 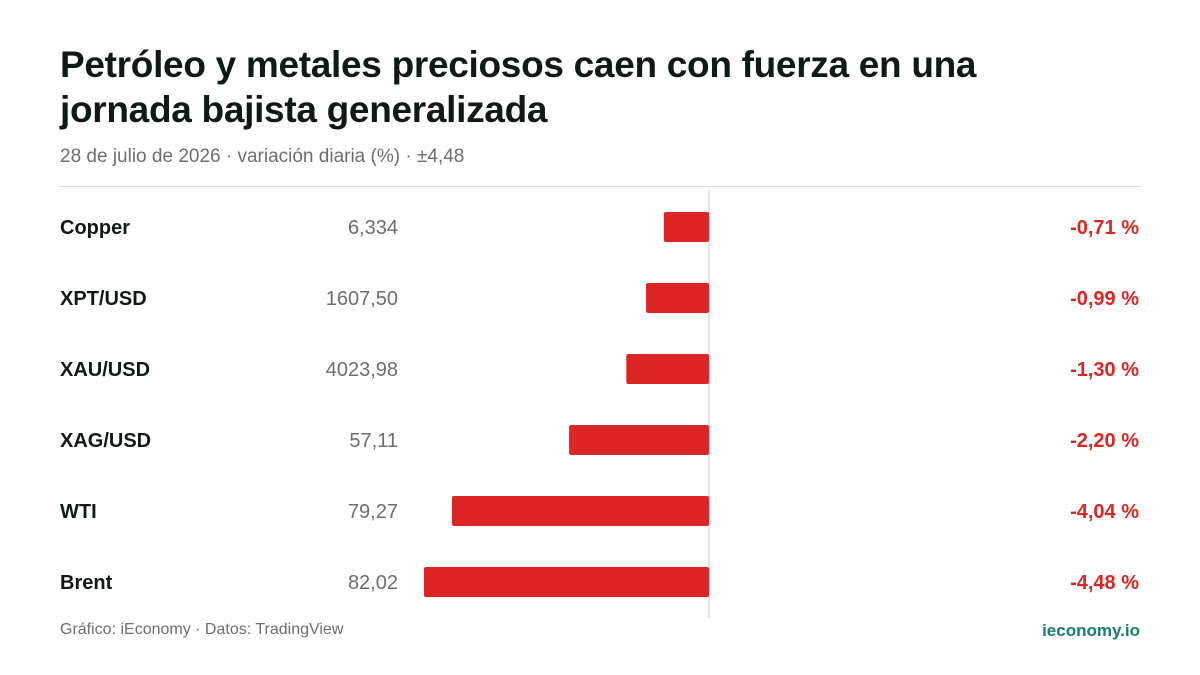 I want to click on price-value: 4023,98, so click(x=362, y=370).